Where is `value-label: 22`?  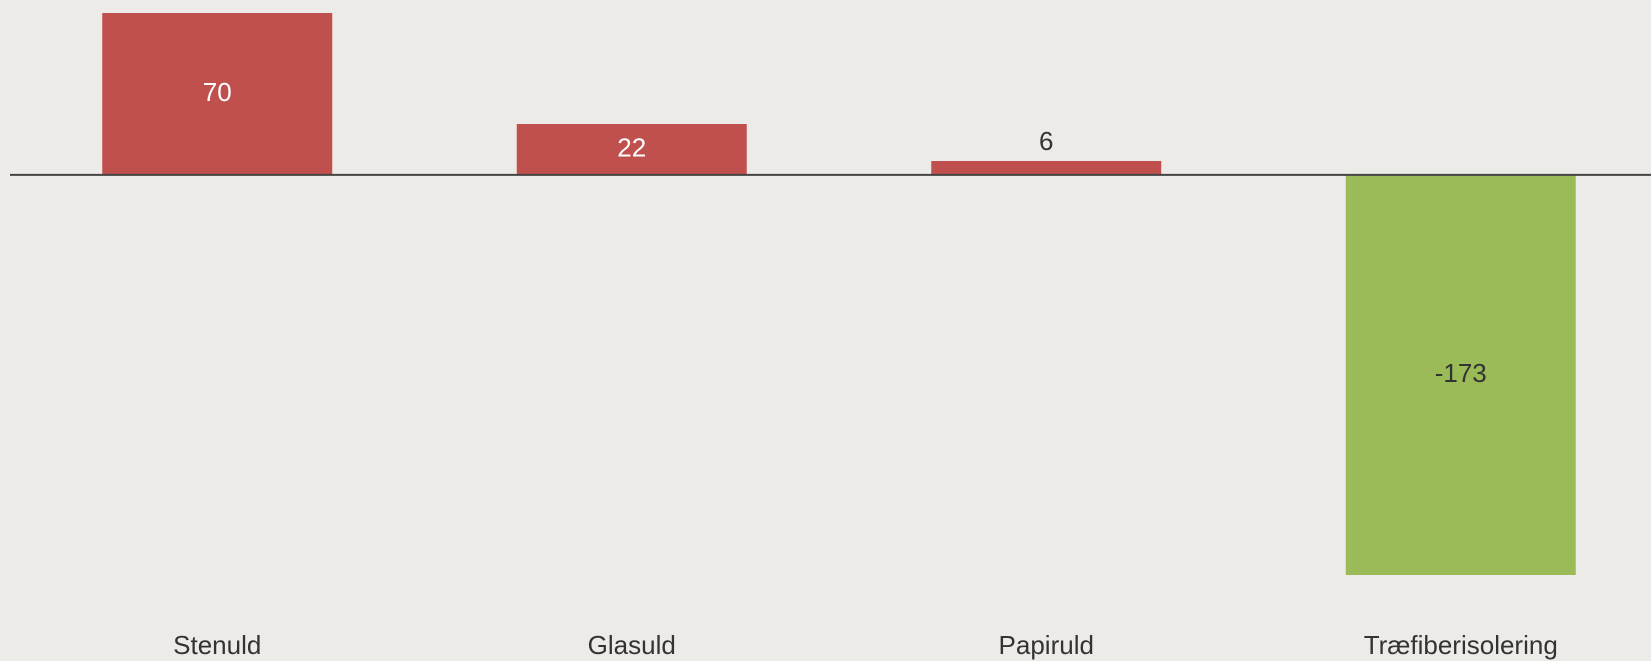
value-label: 22 is located at coordinates (631, 147).